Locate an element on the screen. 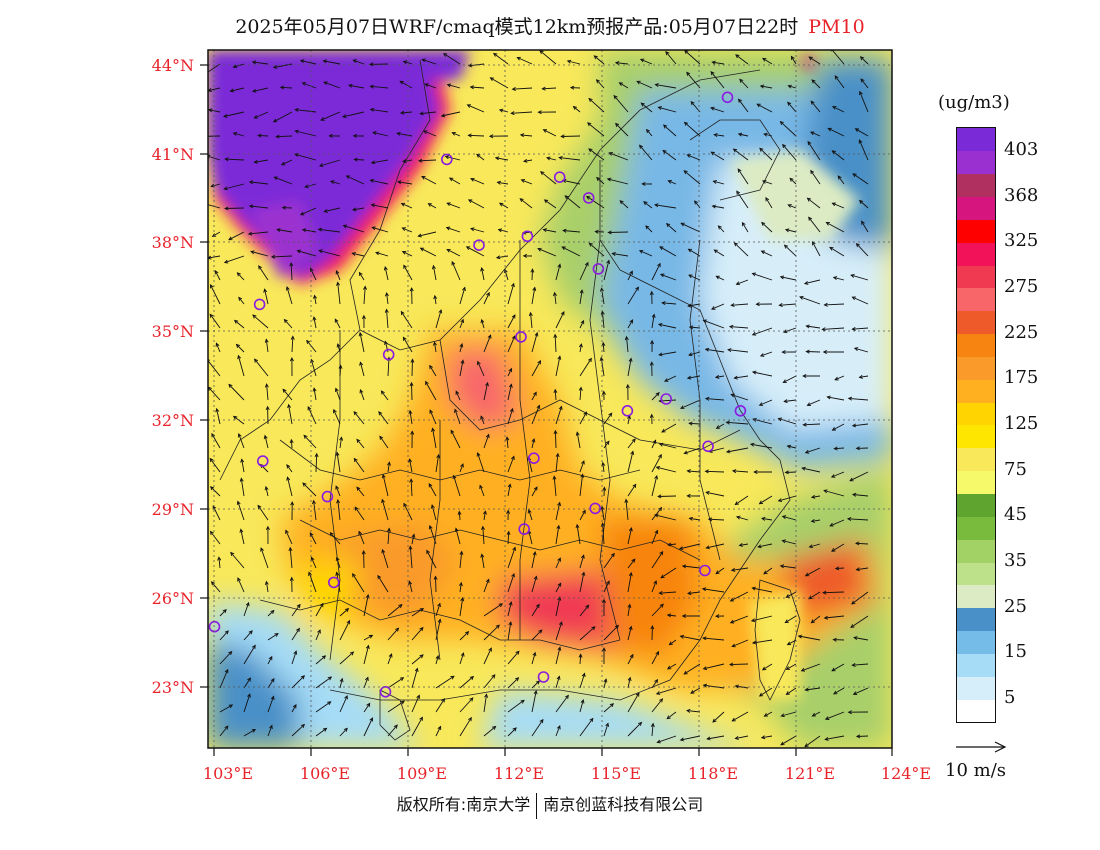 The image size is (1100, 850). lat-label-41n: 41°N is located at coordinates (172, 154).